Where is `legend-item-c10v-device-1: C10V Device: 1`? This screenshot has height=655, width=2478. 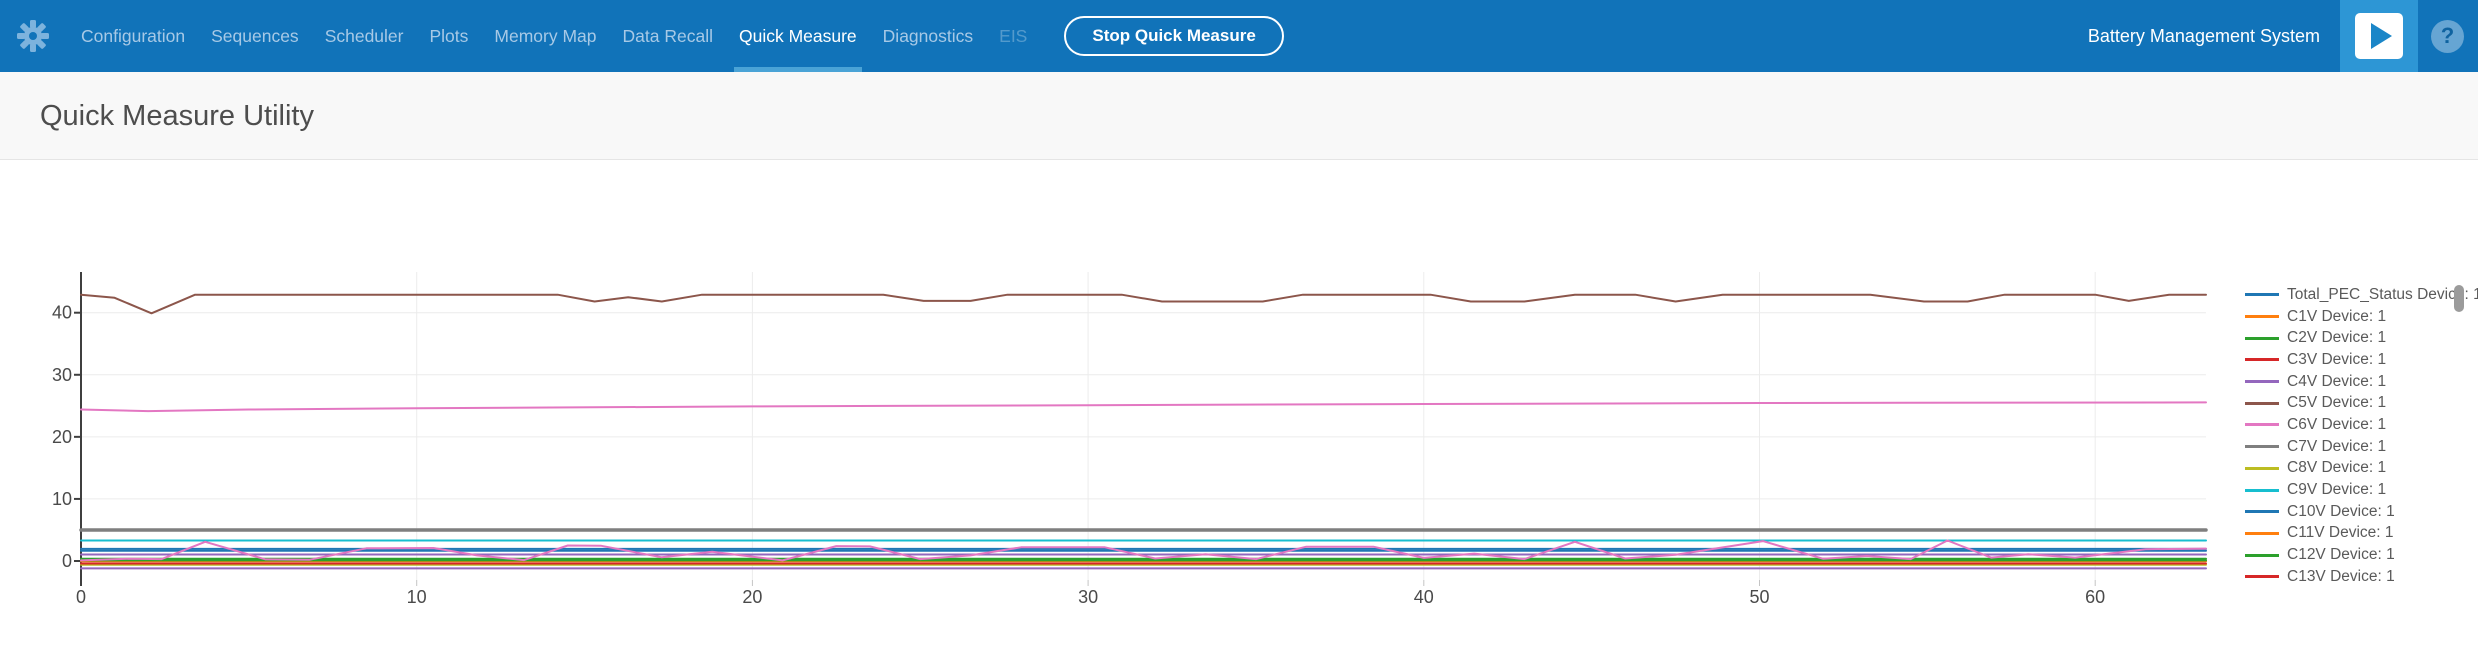 legend-item-c10v-device-1: C10V Device: 1 is located at coordinates (2351, 512).